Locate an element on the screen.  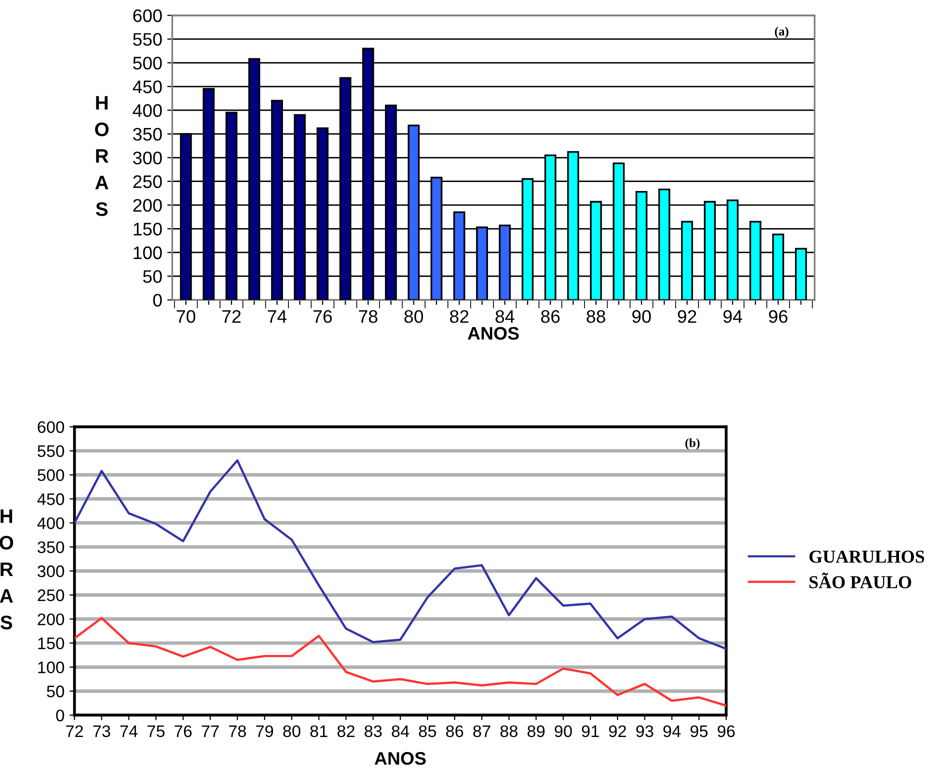
x-tick-label: 87 is located at coordinates (481, 731).